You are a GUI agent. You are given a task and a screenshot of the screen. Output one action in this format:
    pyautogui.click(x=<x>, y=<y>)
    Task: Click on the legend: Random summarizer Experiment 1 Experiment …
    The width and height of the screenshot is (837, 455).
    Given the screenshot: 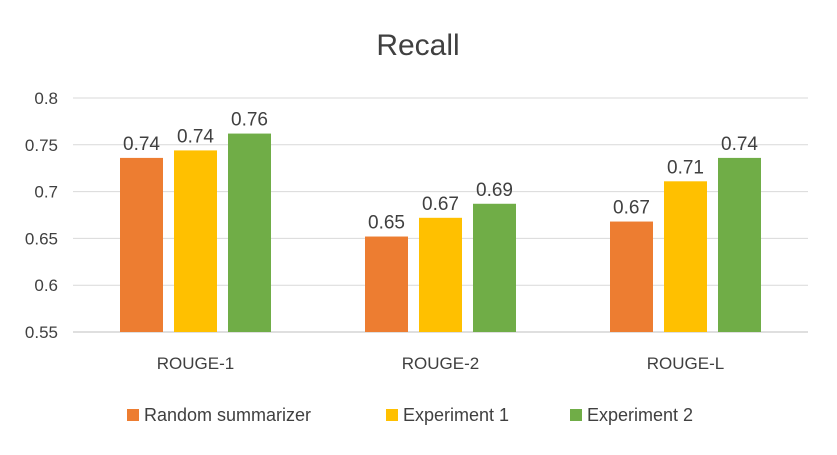 What is the action you would take?
    pyautogui.click(x=410, y=415)
    